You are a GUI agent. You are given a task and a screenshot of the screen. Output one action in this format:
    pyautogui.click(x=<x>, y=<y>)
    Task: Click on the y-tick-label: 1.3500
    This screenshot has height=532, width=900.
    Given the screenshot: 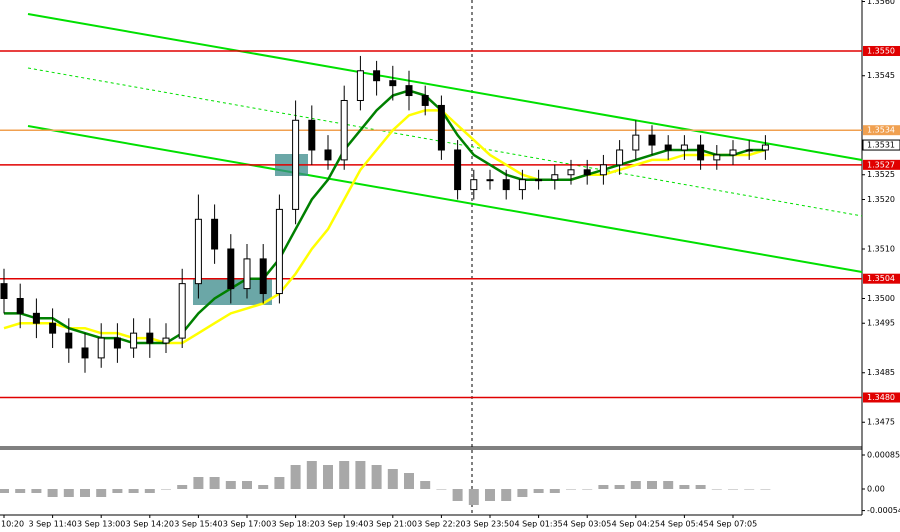 What is the action you would take?
    pyautogui.click(x=881, y=298)
    